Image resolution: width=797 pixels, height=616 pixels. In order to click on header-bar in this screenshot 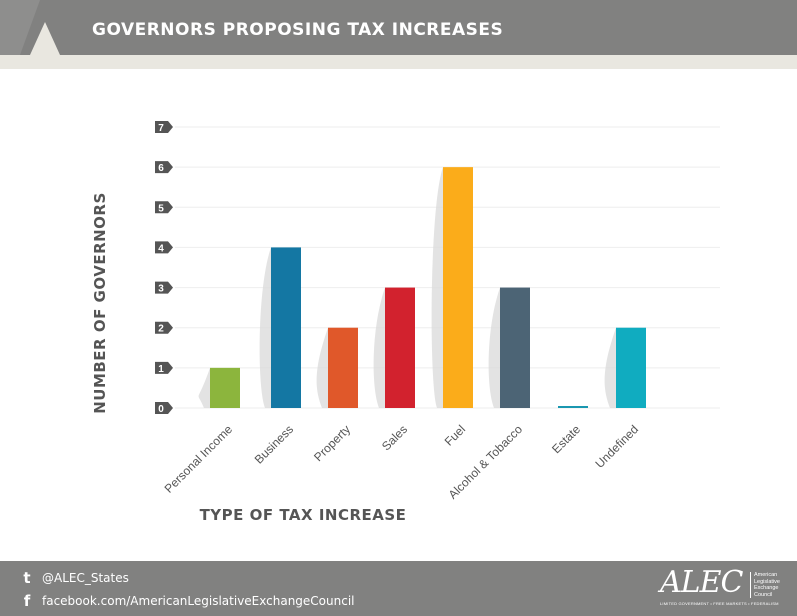, I will do `click(398, 27)`.